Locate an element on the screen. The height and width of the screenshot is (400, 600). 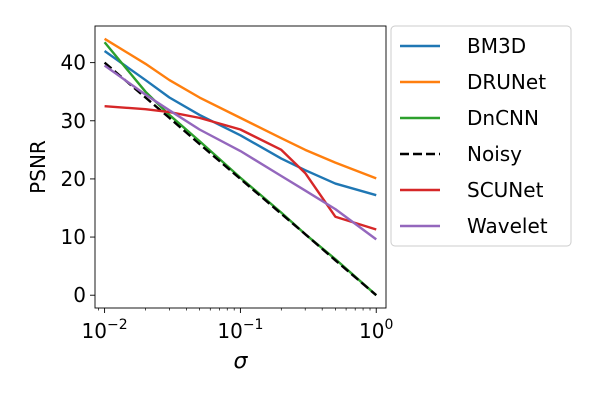
legend-label-noisy: Noisy is located at coordinates (494, 154).